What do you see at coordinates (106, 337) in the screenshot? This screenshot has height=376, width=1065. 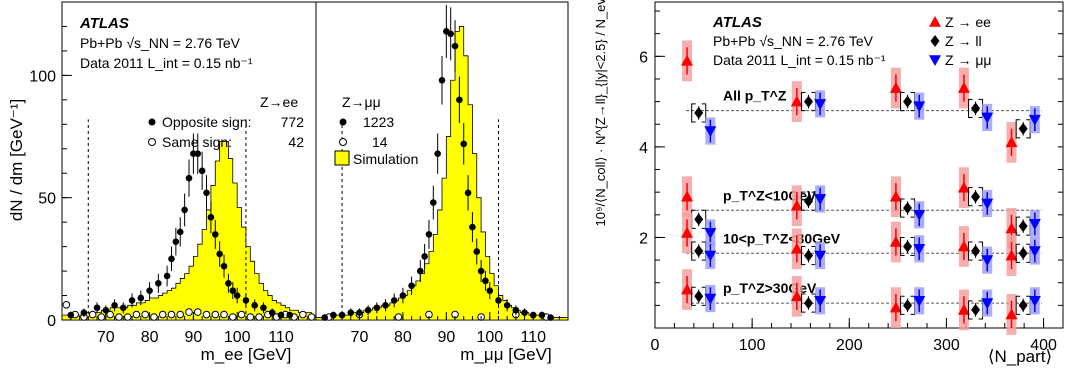 I see `x-tick-label: 70` at bounding box center [106, 337].